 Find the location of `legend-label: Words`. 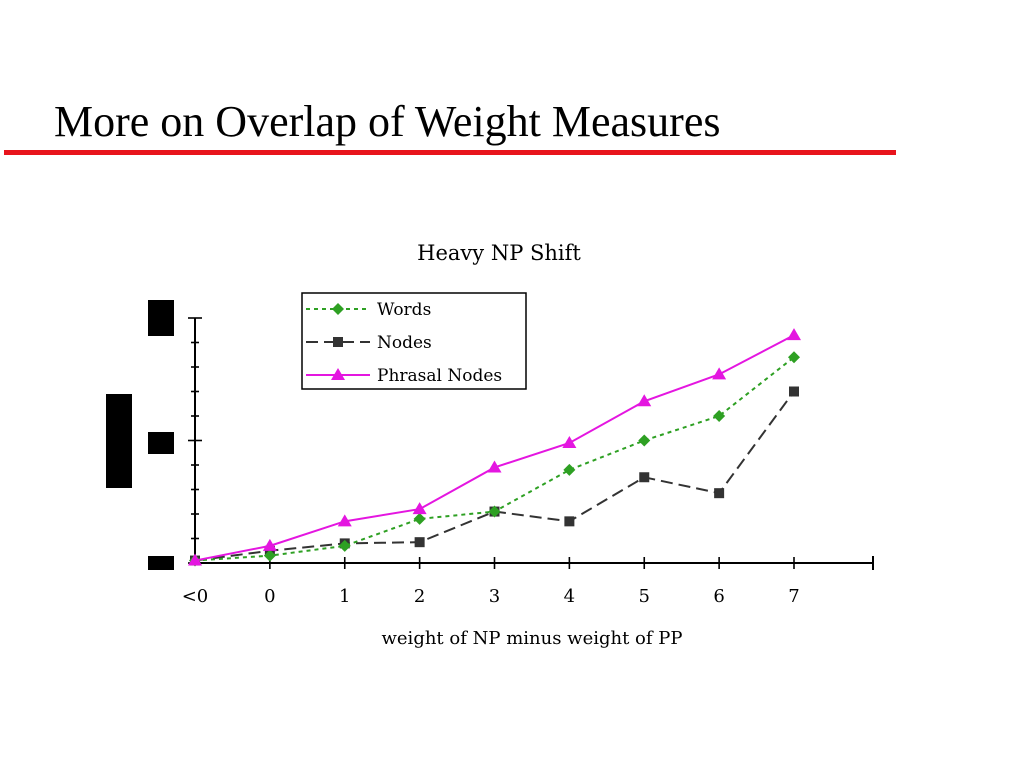

legend-label: Words is located at coordinates (404, 310).